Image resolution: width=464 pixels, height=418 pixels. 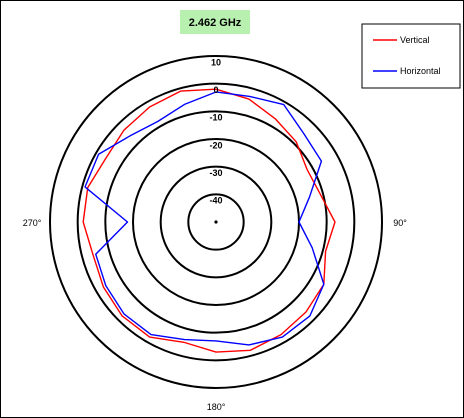 I want to click on angle-label-180: 180°, so click(x=216, y=407).